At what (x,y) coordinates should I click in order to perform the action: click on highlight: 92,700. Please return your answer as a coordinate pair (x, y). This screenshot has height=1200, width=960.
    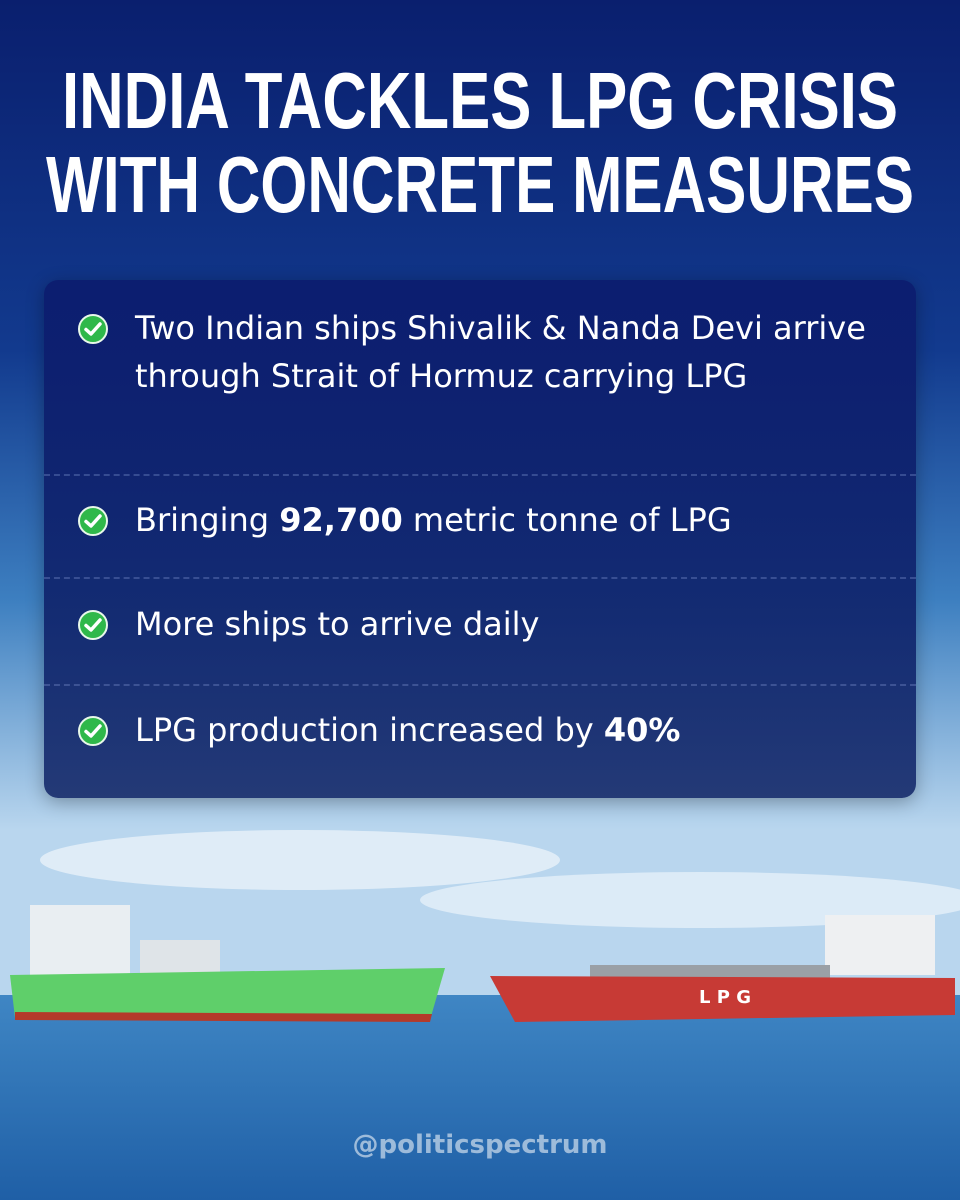
    Looking at the image, I should click on (341, 520).